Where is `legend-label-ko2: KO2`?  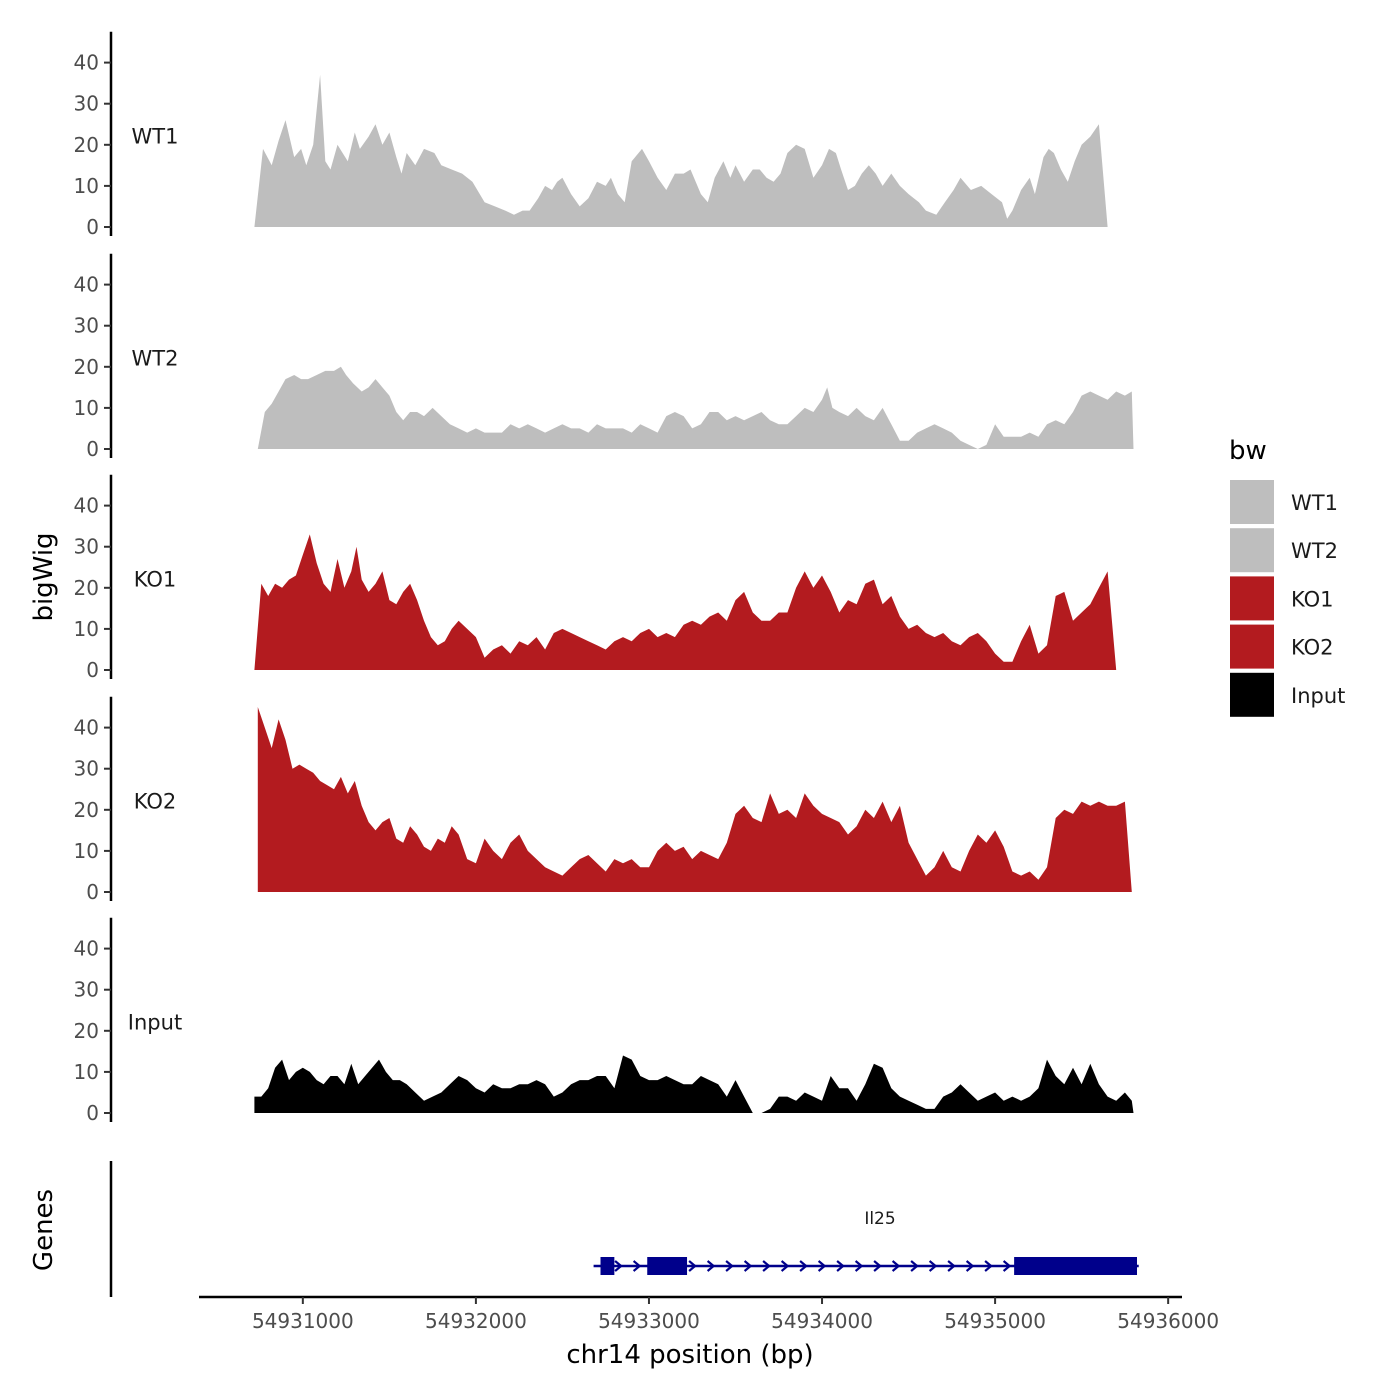 legend-label-ko2: KO2 is located at coordinates (1312, 648).